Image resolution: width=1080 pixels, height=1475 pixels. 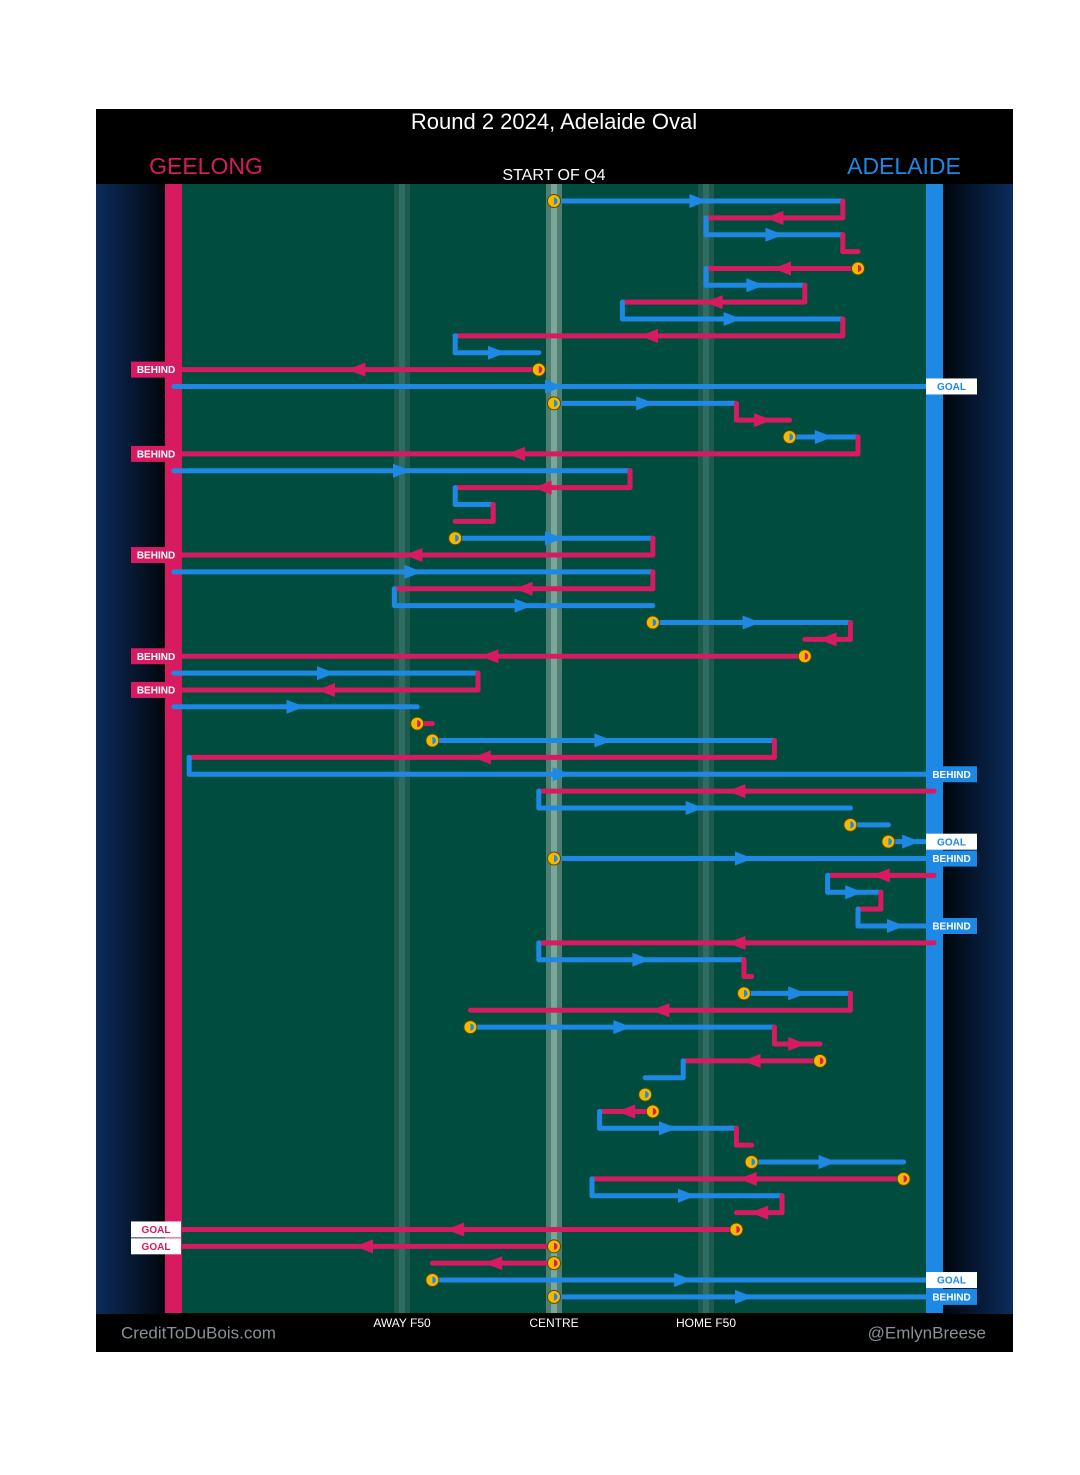 What do you see at coordinates (904, 166) in the screenshot?
I see `team-name: ADELAIDE` at bounding box center [904, 166].